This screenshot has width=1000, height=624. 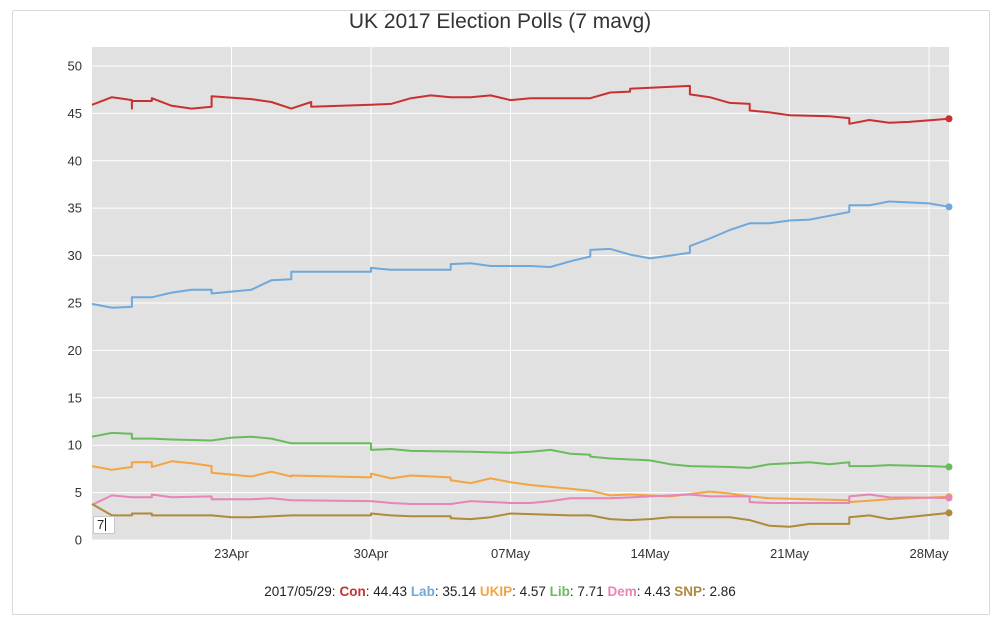 I want to click on legend-series-value: : 4.57, so click(x=531, y=591).